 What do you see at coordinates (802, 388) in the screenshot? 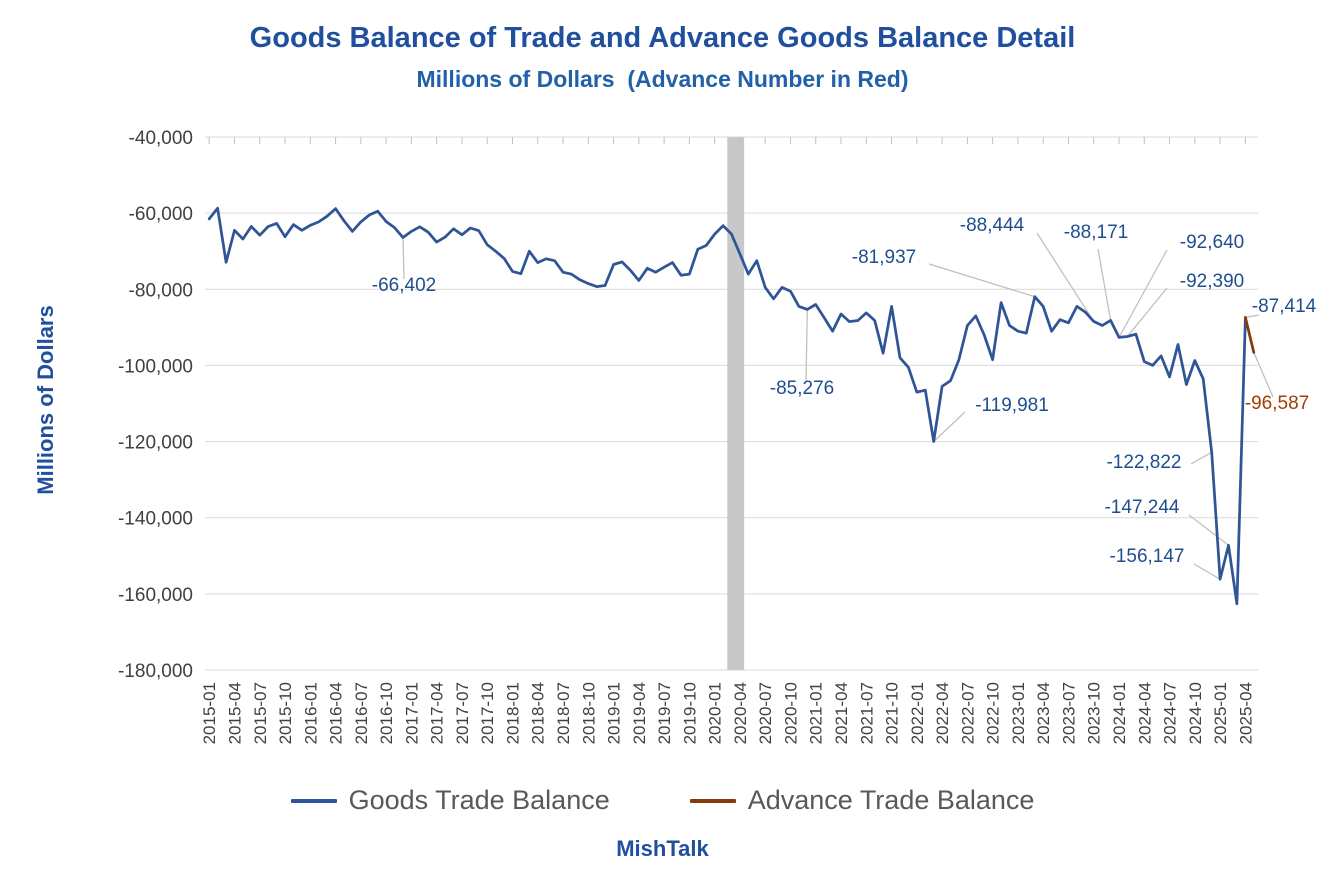
I see `annotation-label: -85,276` at bounding box center [802, 388].